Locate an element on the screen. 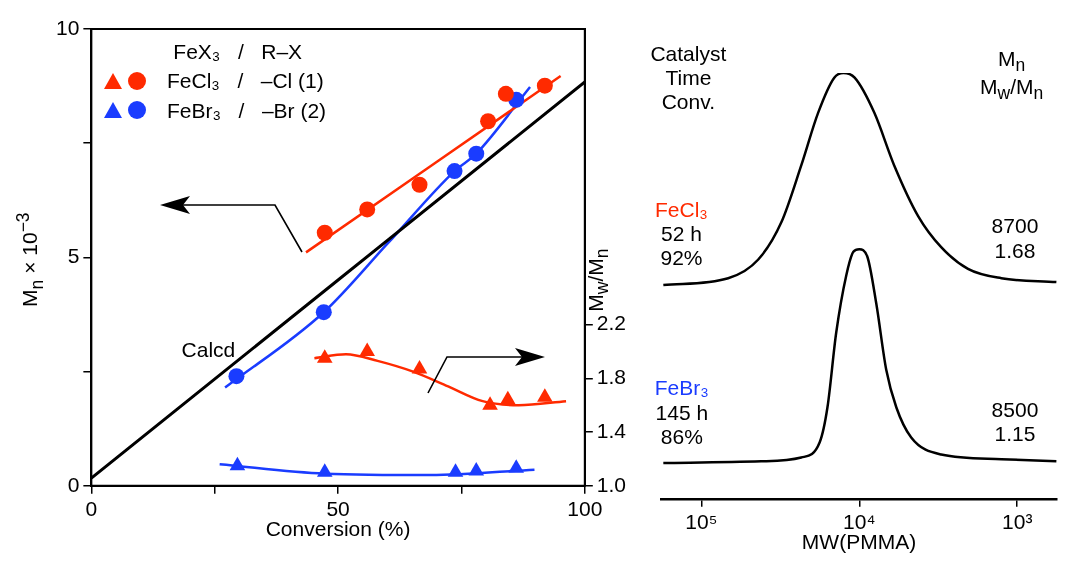 This screenshot has height=572, width=1067. y-tick-label: 10 is located at coordinates (68, 27).